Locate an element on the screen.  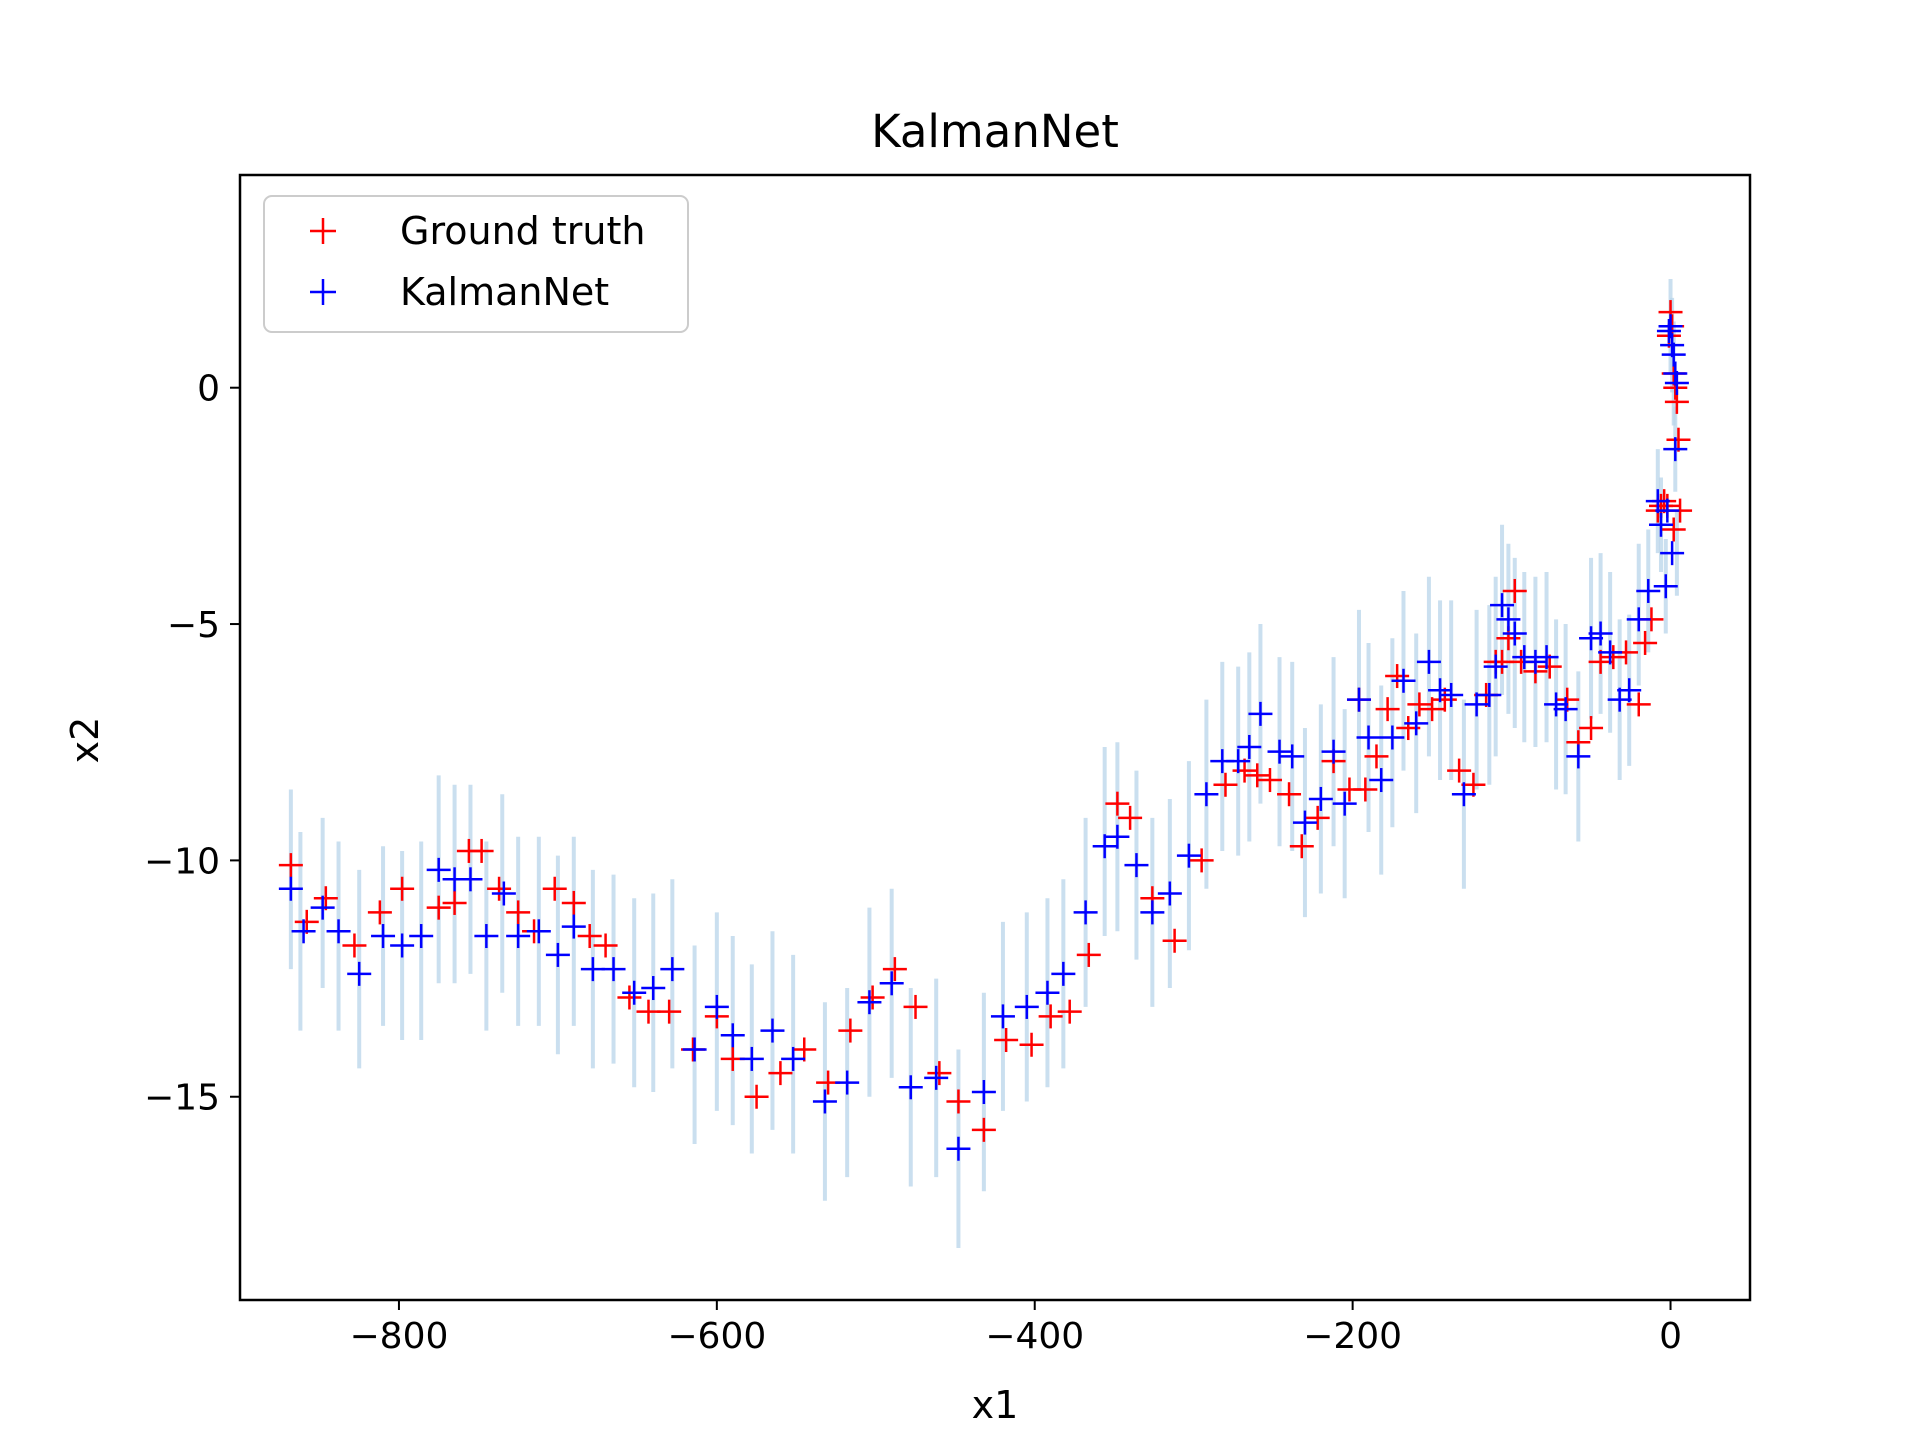
x-tick-label: −400 is located at coordinates (1034, 1336).